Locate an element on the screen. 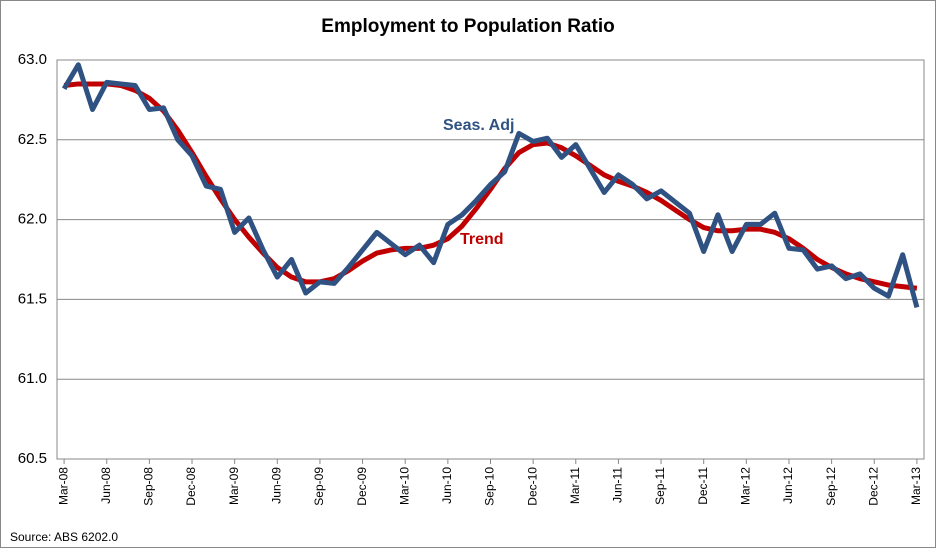  x-tick-label: Jun-09 is located at coordinates (276, 485).